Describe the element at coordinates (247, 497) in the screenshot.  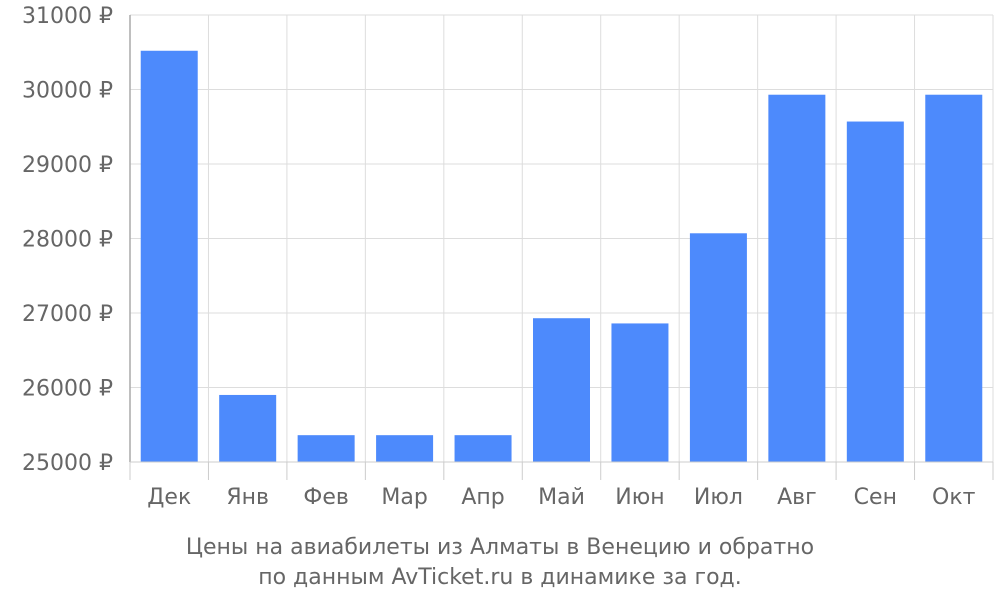
I see `x-tick-label: Янв` at that location.